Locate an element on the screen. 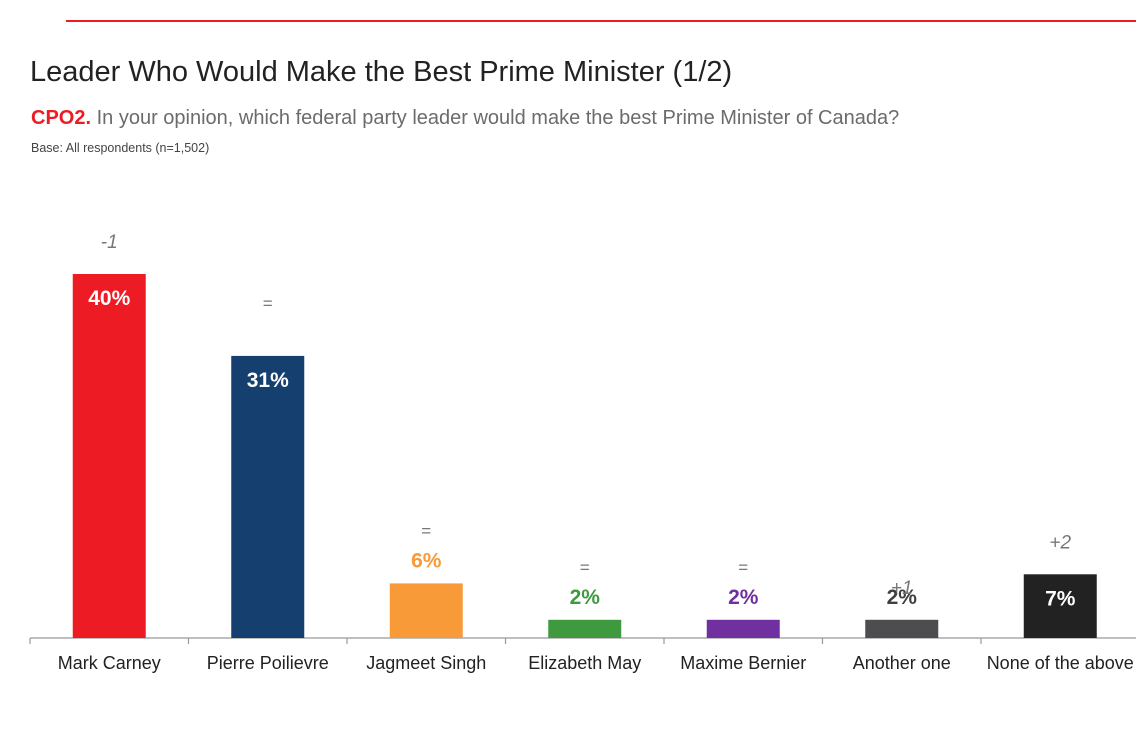 The height and width of the screenshot is (733, 1136). top-accent-rule is located at coordinates (601, 21).